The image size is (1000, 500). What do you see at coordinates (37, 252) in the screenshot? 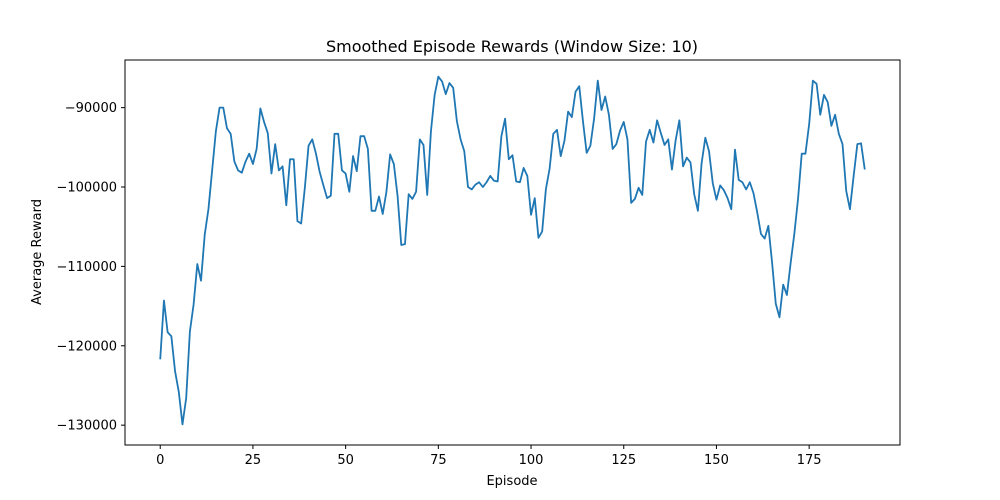
I see `y-axis-label: Average Reward` at bounding box center [37, 252].